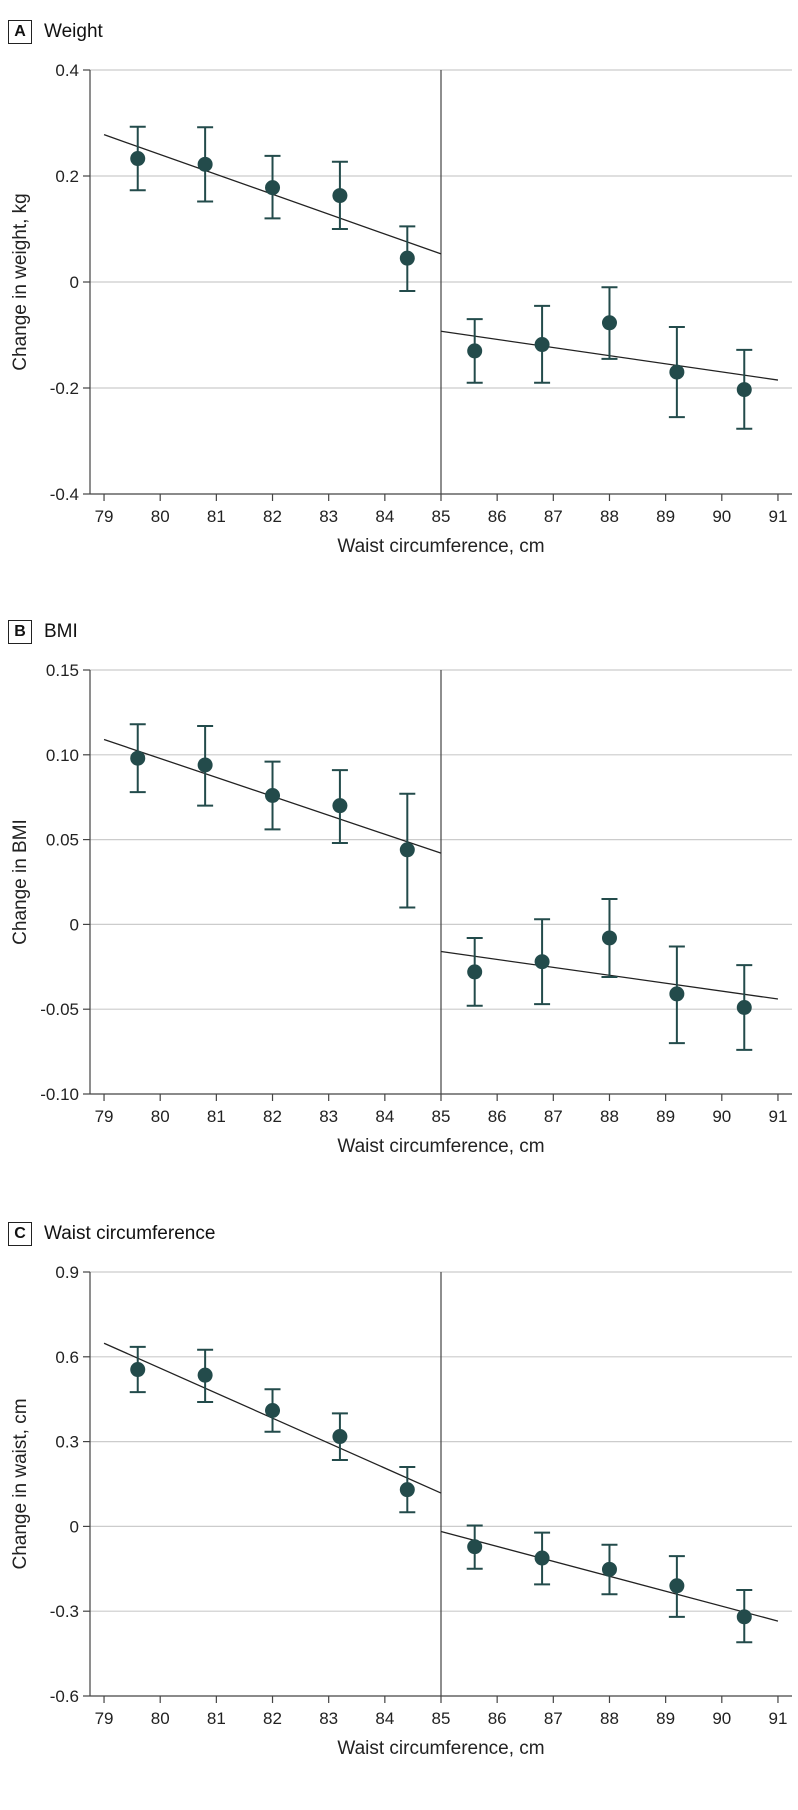  What do you see at coordinates (62, 670) in the screenshot?
I see `y-tick-label: 0.15` at bounding box center [62, 670].